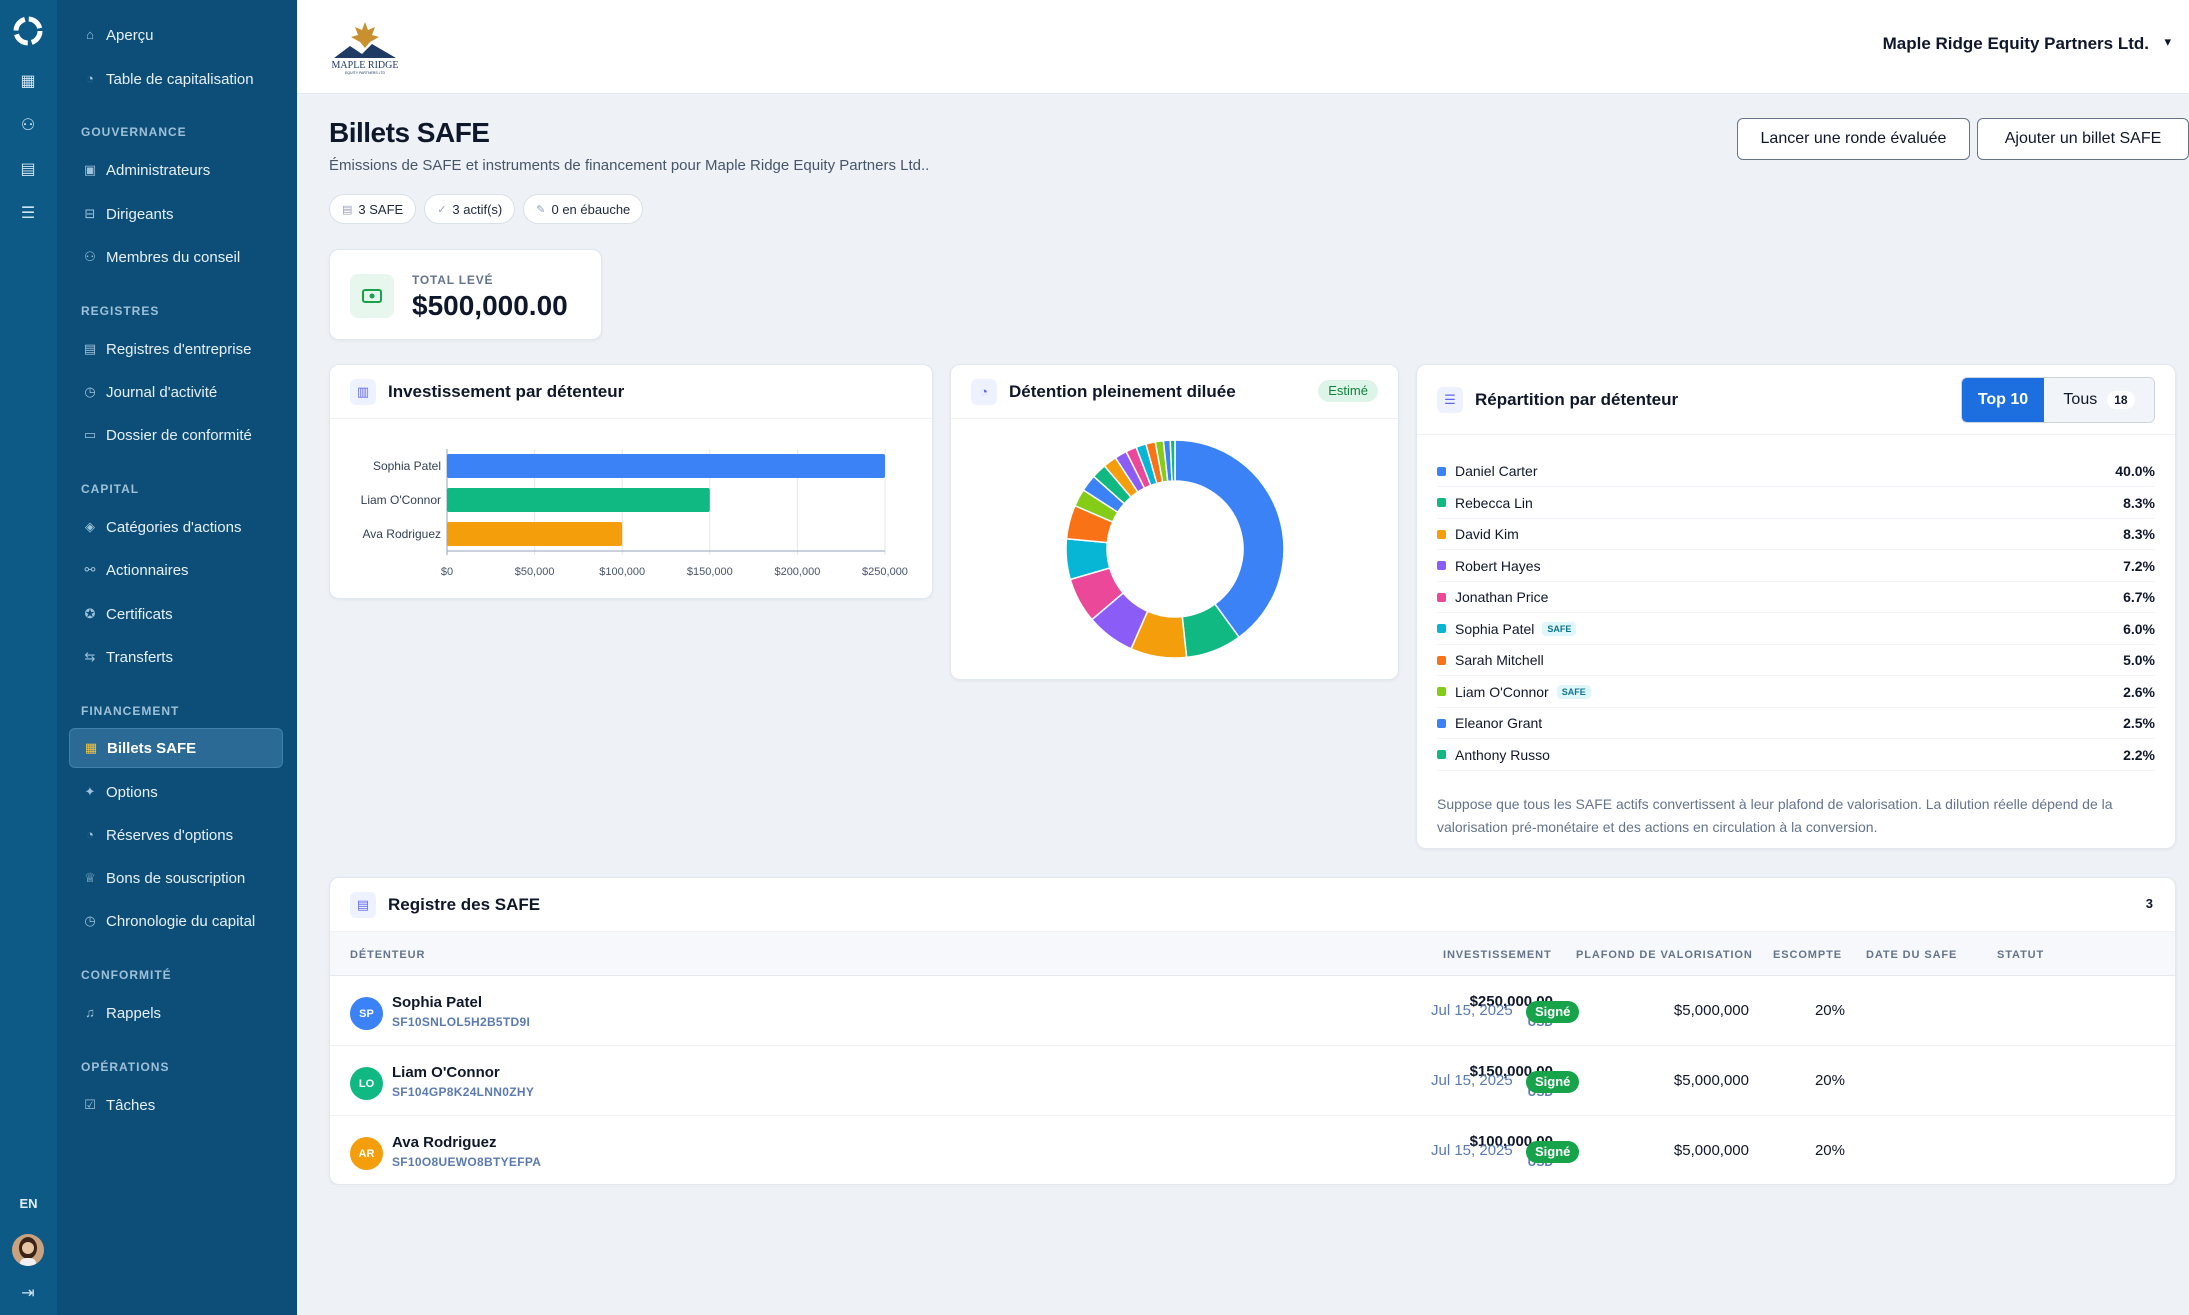 The height and width of the screenshot is (1315, 2189). Describe the element at coordinates (176, 878) in the screenshot. I see `sidebar-item-bons: ♕ Bons de souscription` at that location.